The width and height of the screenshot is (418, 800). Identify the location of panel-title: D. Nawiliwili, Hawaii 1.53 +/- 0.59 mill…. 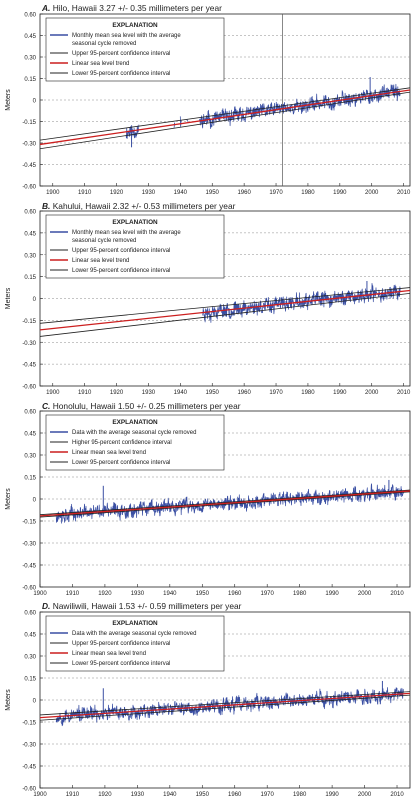
(142, 606).